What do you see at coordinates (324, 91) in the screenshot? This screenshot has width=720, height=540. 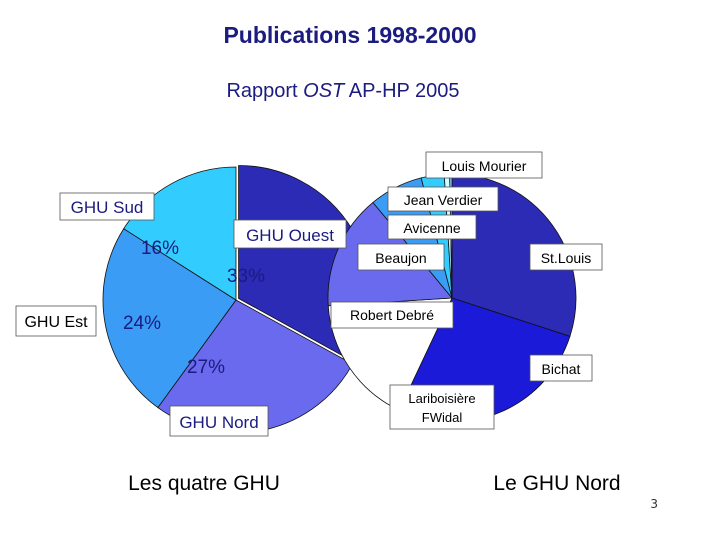 I see `subtitle-italic: OST` at bounding box center [324, 91].